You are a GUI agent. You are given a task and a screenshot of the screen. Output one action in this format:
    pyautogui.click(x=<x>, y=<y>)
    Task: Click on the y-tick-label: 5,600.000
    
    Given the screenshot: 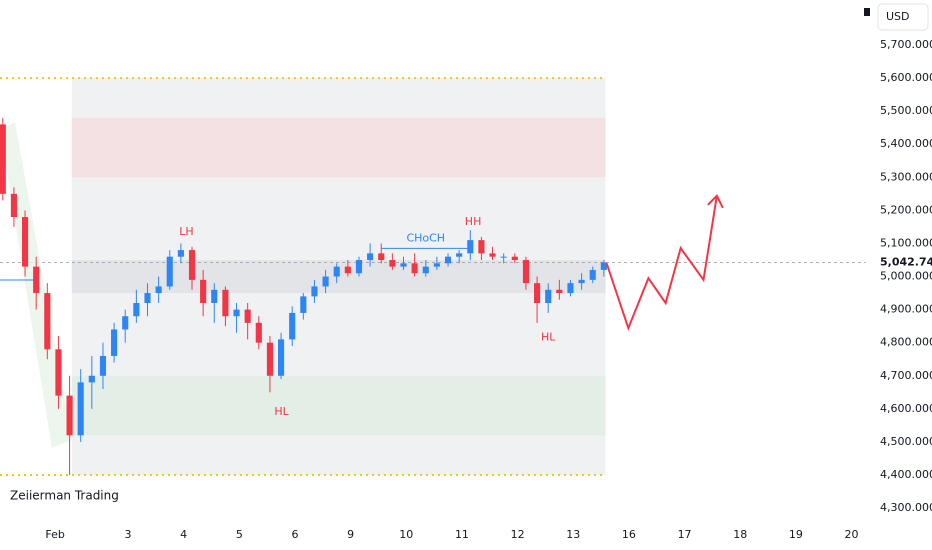 What is the action you would take?
    pyautogui.click(x=906, y=77)
    